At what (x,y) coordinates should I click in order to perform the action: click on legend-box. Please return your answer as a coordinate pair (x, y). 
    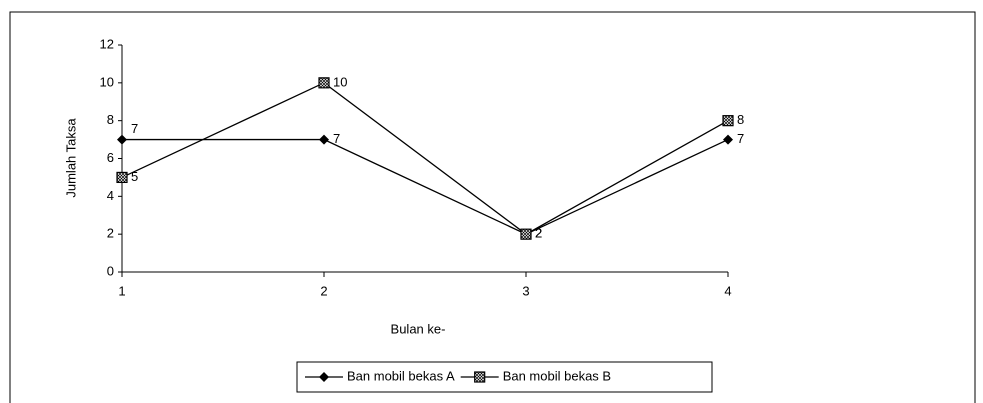
    Looking at the image, I should click on (504, 377).